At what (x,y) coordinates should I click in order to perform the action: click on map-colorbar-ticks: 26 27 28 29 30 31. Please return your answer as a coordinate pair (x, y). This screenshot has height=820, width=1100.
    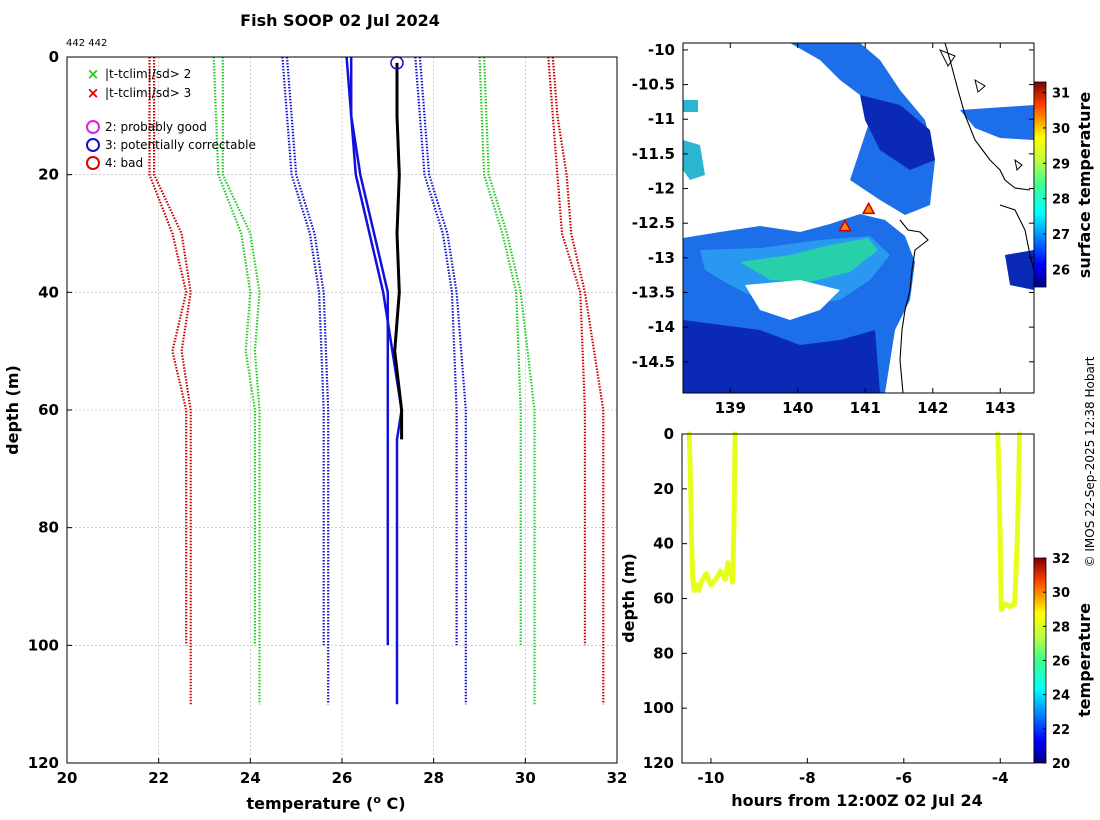
    Looking at the image, I should click on (1056, 182).